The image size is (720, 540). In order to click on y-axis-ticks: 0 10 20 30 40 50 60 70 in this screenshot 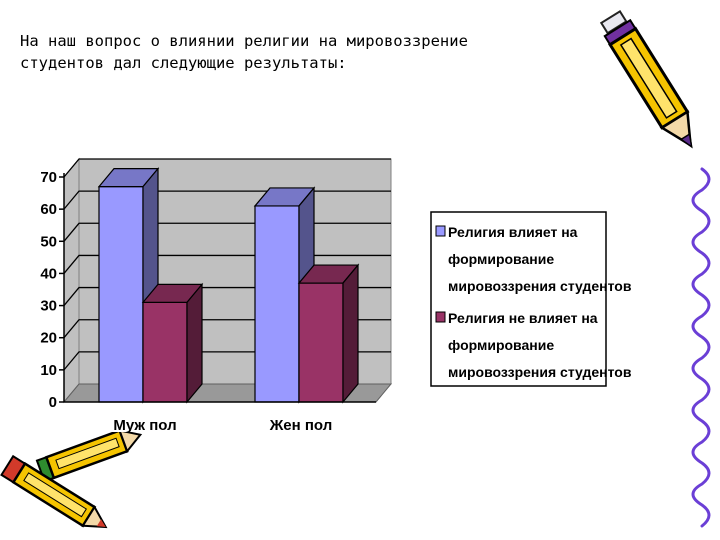, I will do `click(52, 290)`.